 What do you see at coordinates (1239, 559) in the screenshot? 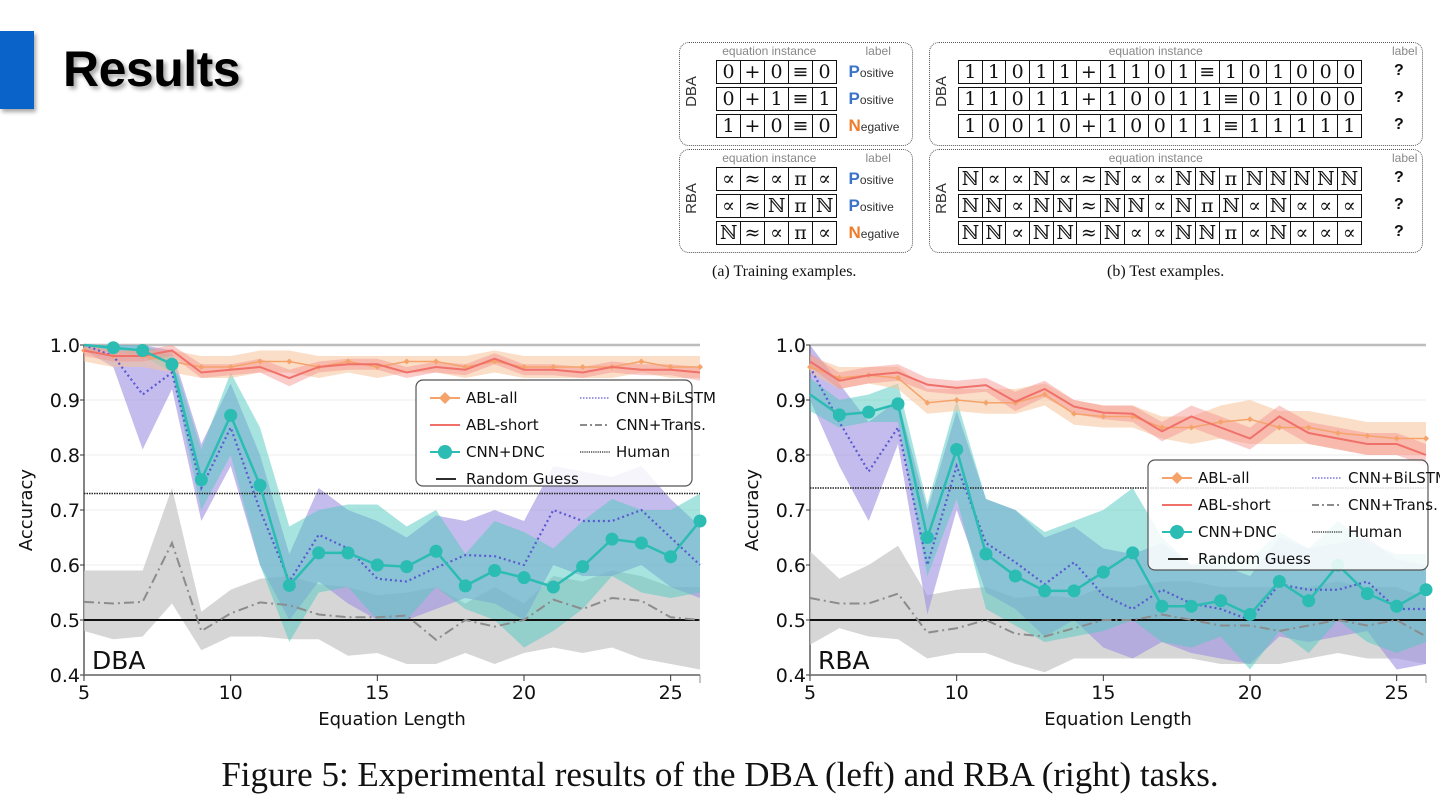
I see `legend-item-random-guess: Random Guess` at bounding box center [1239, 559].